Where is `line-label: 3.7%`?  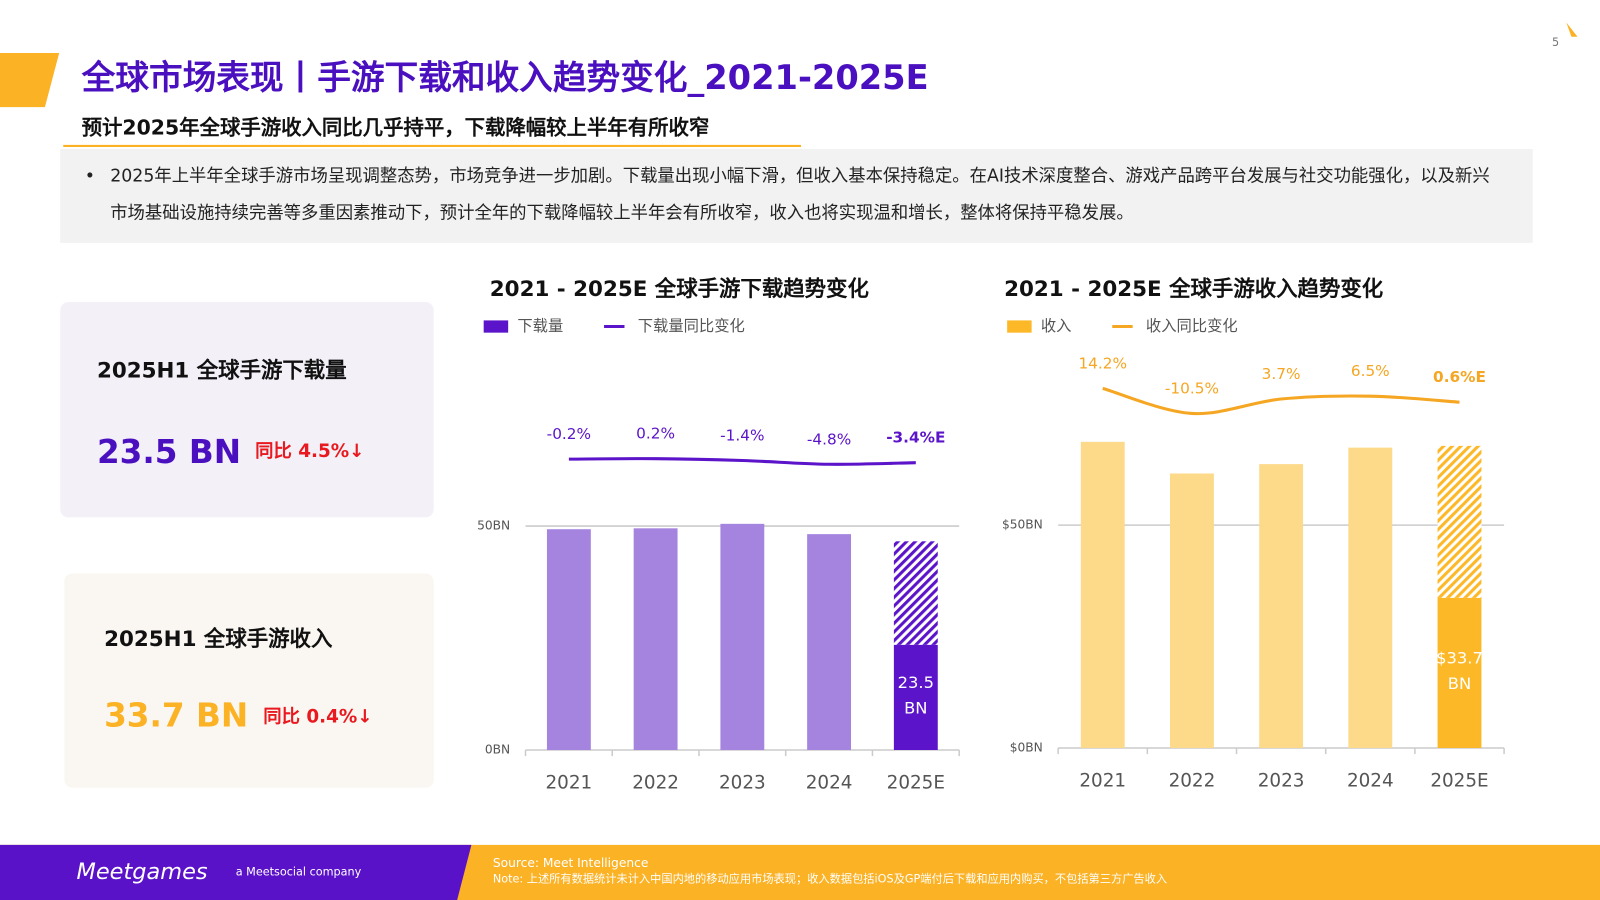 line-label: 3.7% is located at coordinates (1281, 374).